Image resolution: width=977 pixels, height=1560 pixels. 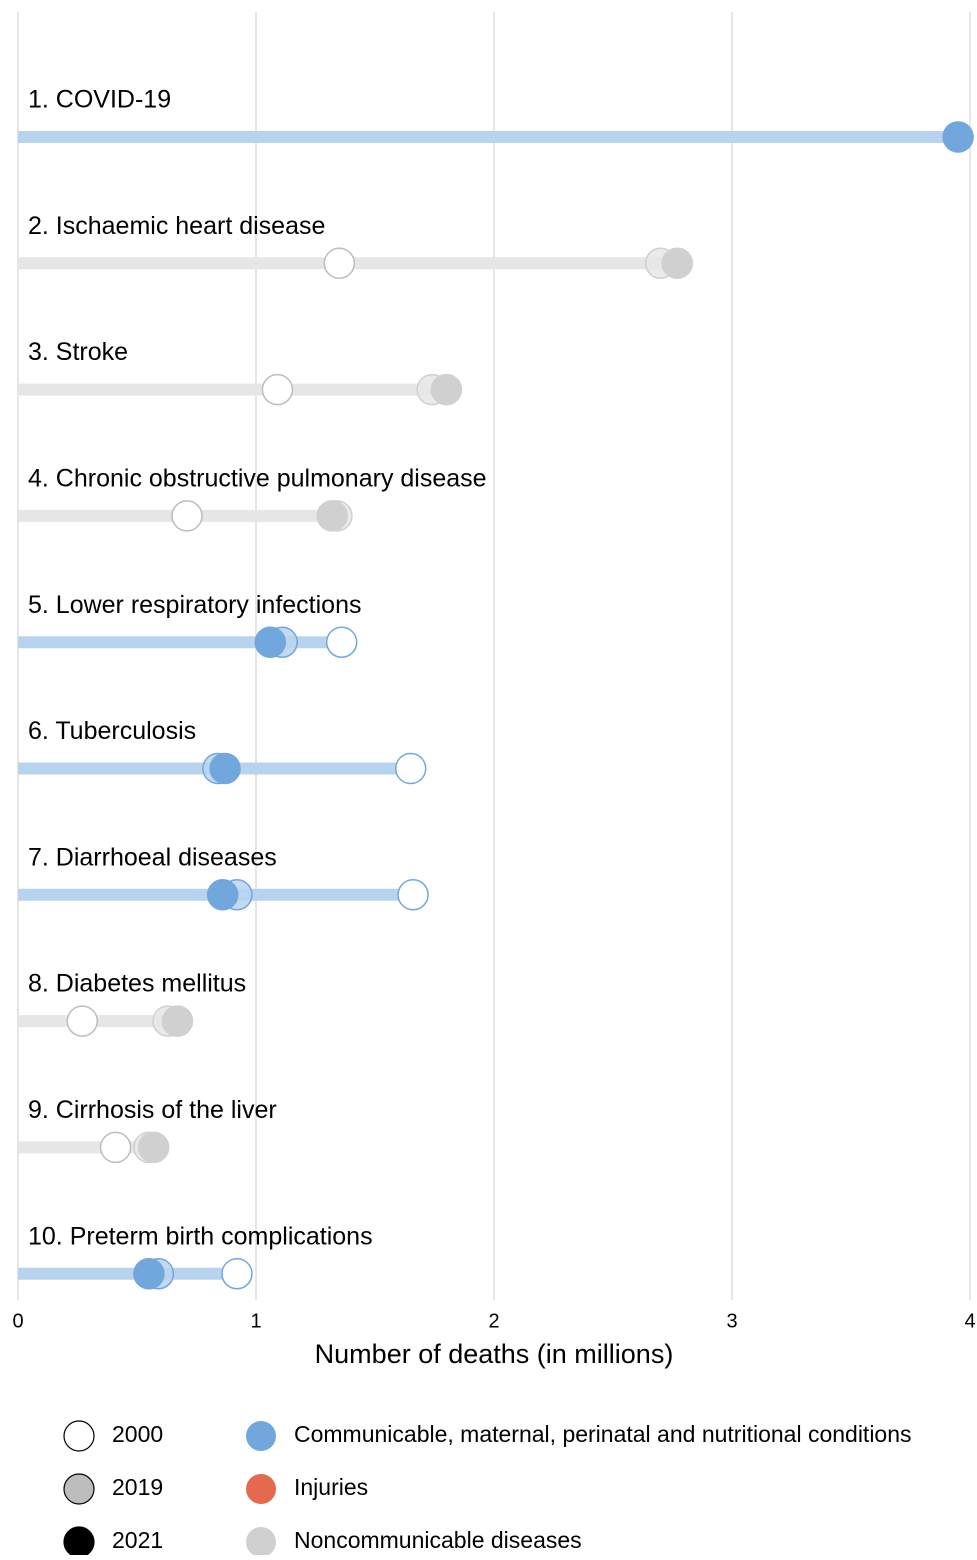 What do you see at coordinates (112, 731) in the screenshot?
I see `category-label: 6. Tuberculosis` at bounding box center [112, 731].